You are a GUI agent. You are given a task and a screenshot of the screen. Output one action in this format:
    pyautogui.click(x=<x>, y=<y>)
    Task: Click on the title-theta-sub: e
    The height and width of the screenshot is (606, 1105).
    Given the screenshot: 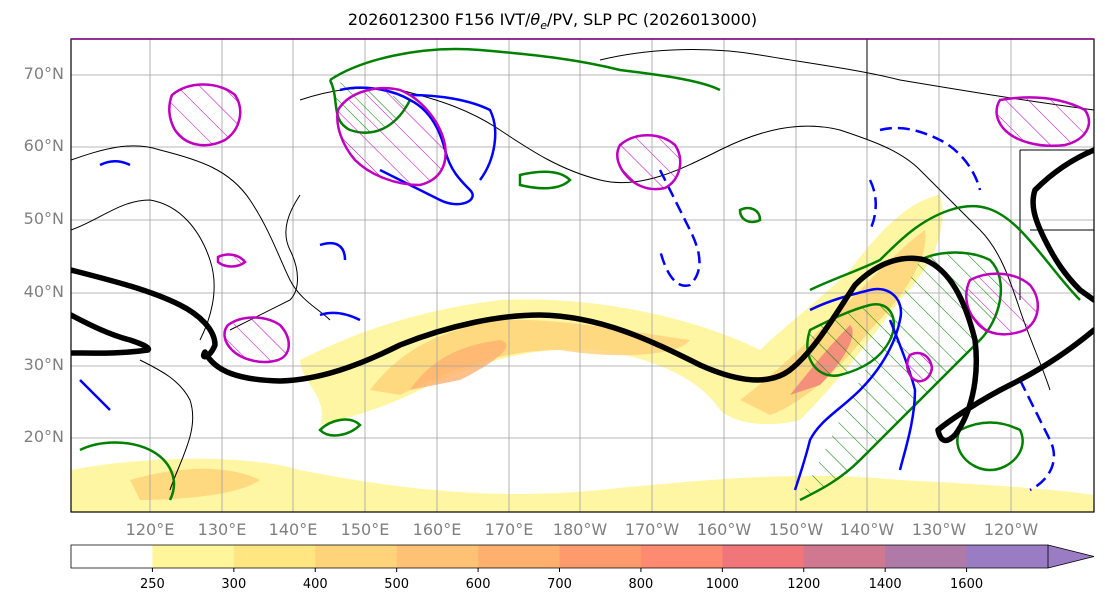 What is the action you would take?
    pyautogui.click(x=543, y=26)
    